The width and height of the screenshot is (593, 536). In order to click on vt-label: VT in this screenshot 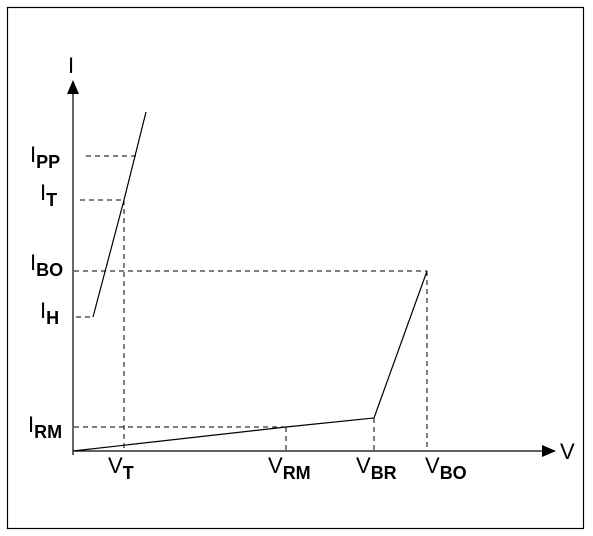, I will do `click(121, 468)`.